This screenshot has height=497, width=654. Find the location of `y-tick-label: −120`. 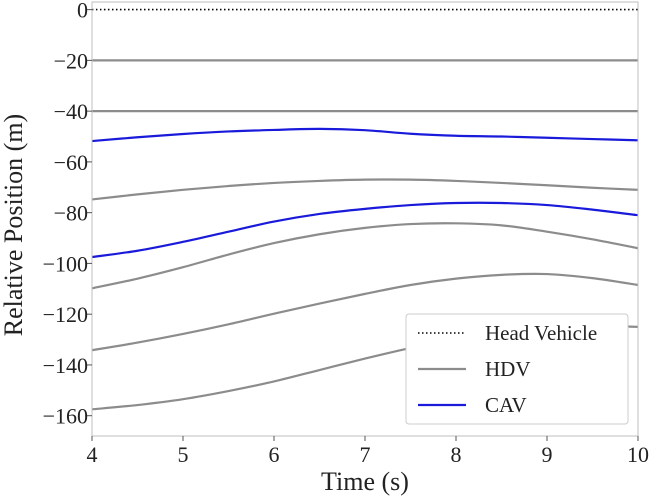

y-tick-label: −120 is located at coordinates (65, 314).